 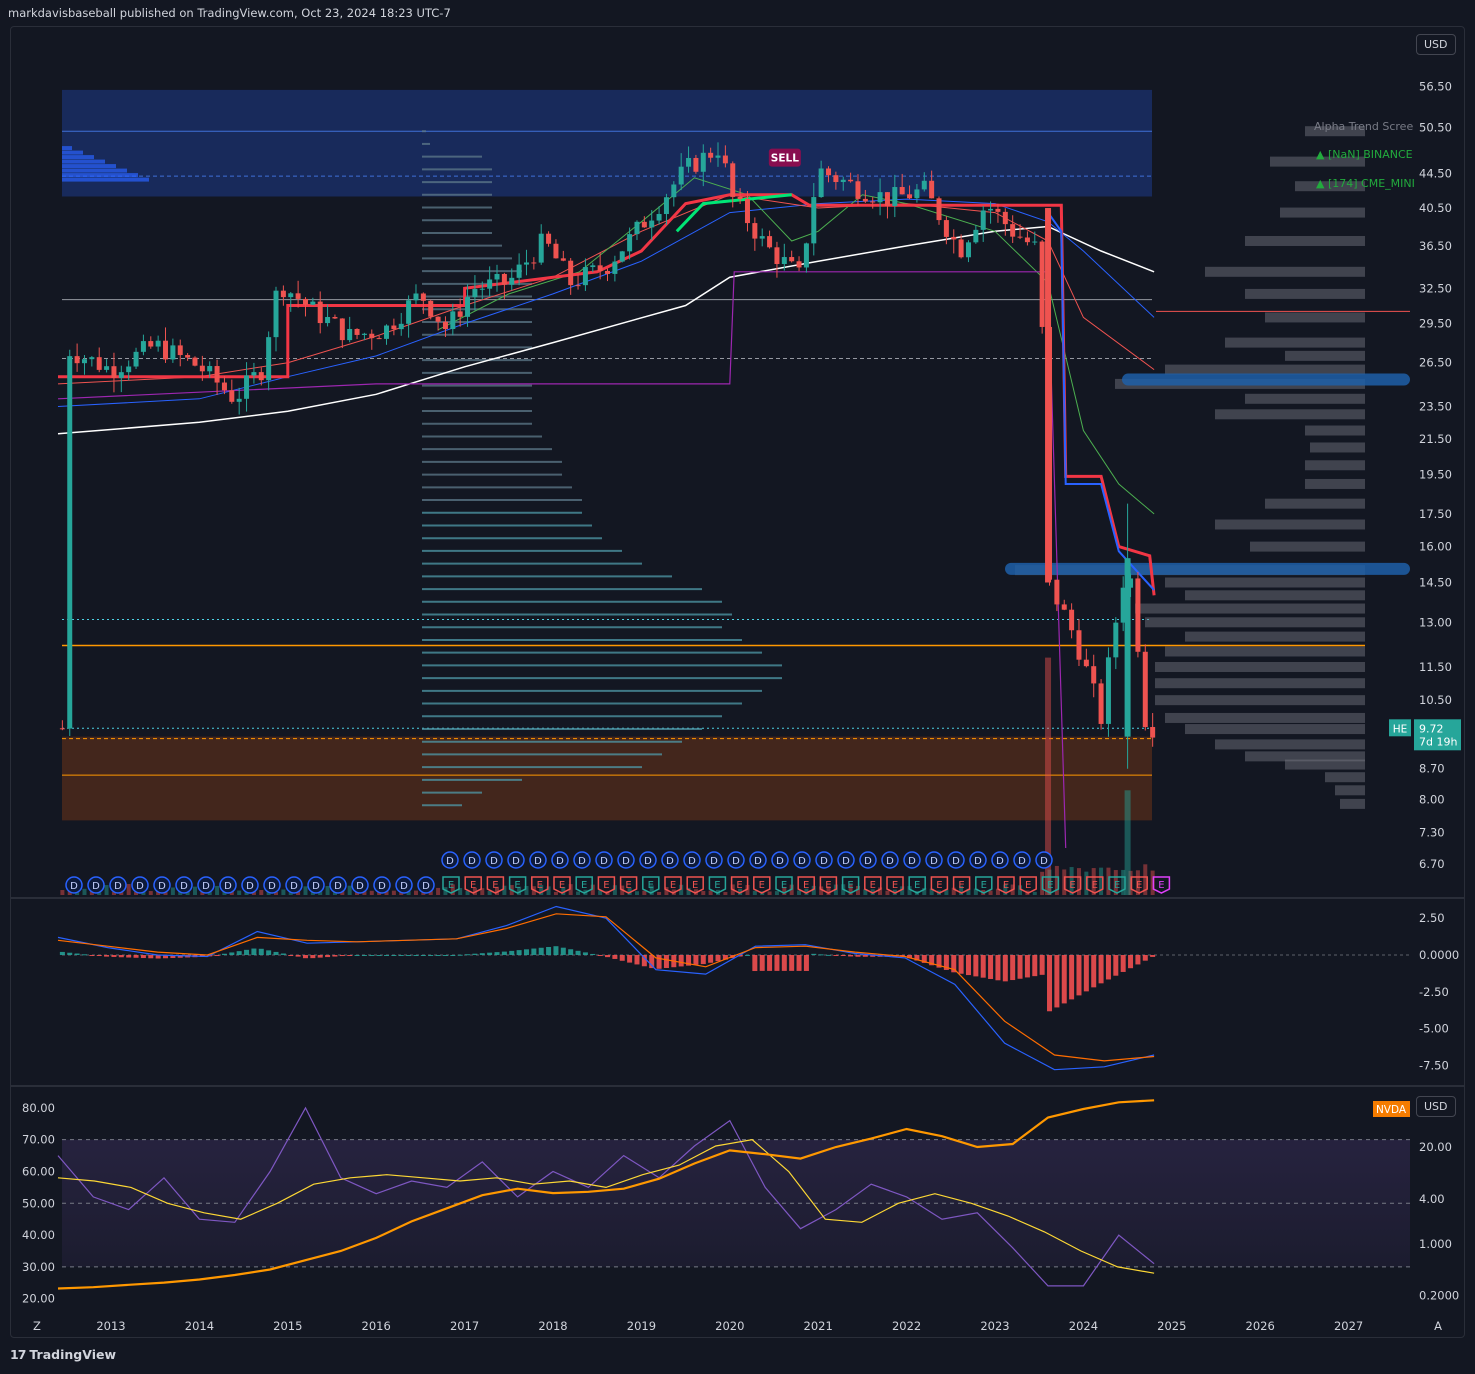 What do you see at coordinates (1432, 769) in the screenshot?
I see `price-tick: 8.70` at bounding box center [1432, 769].